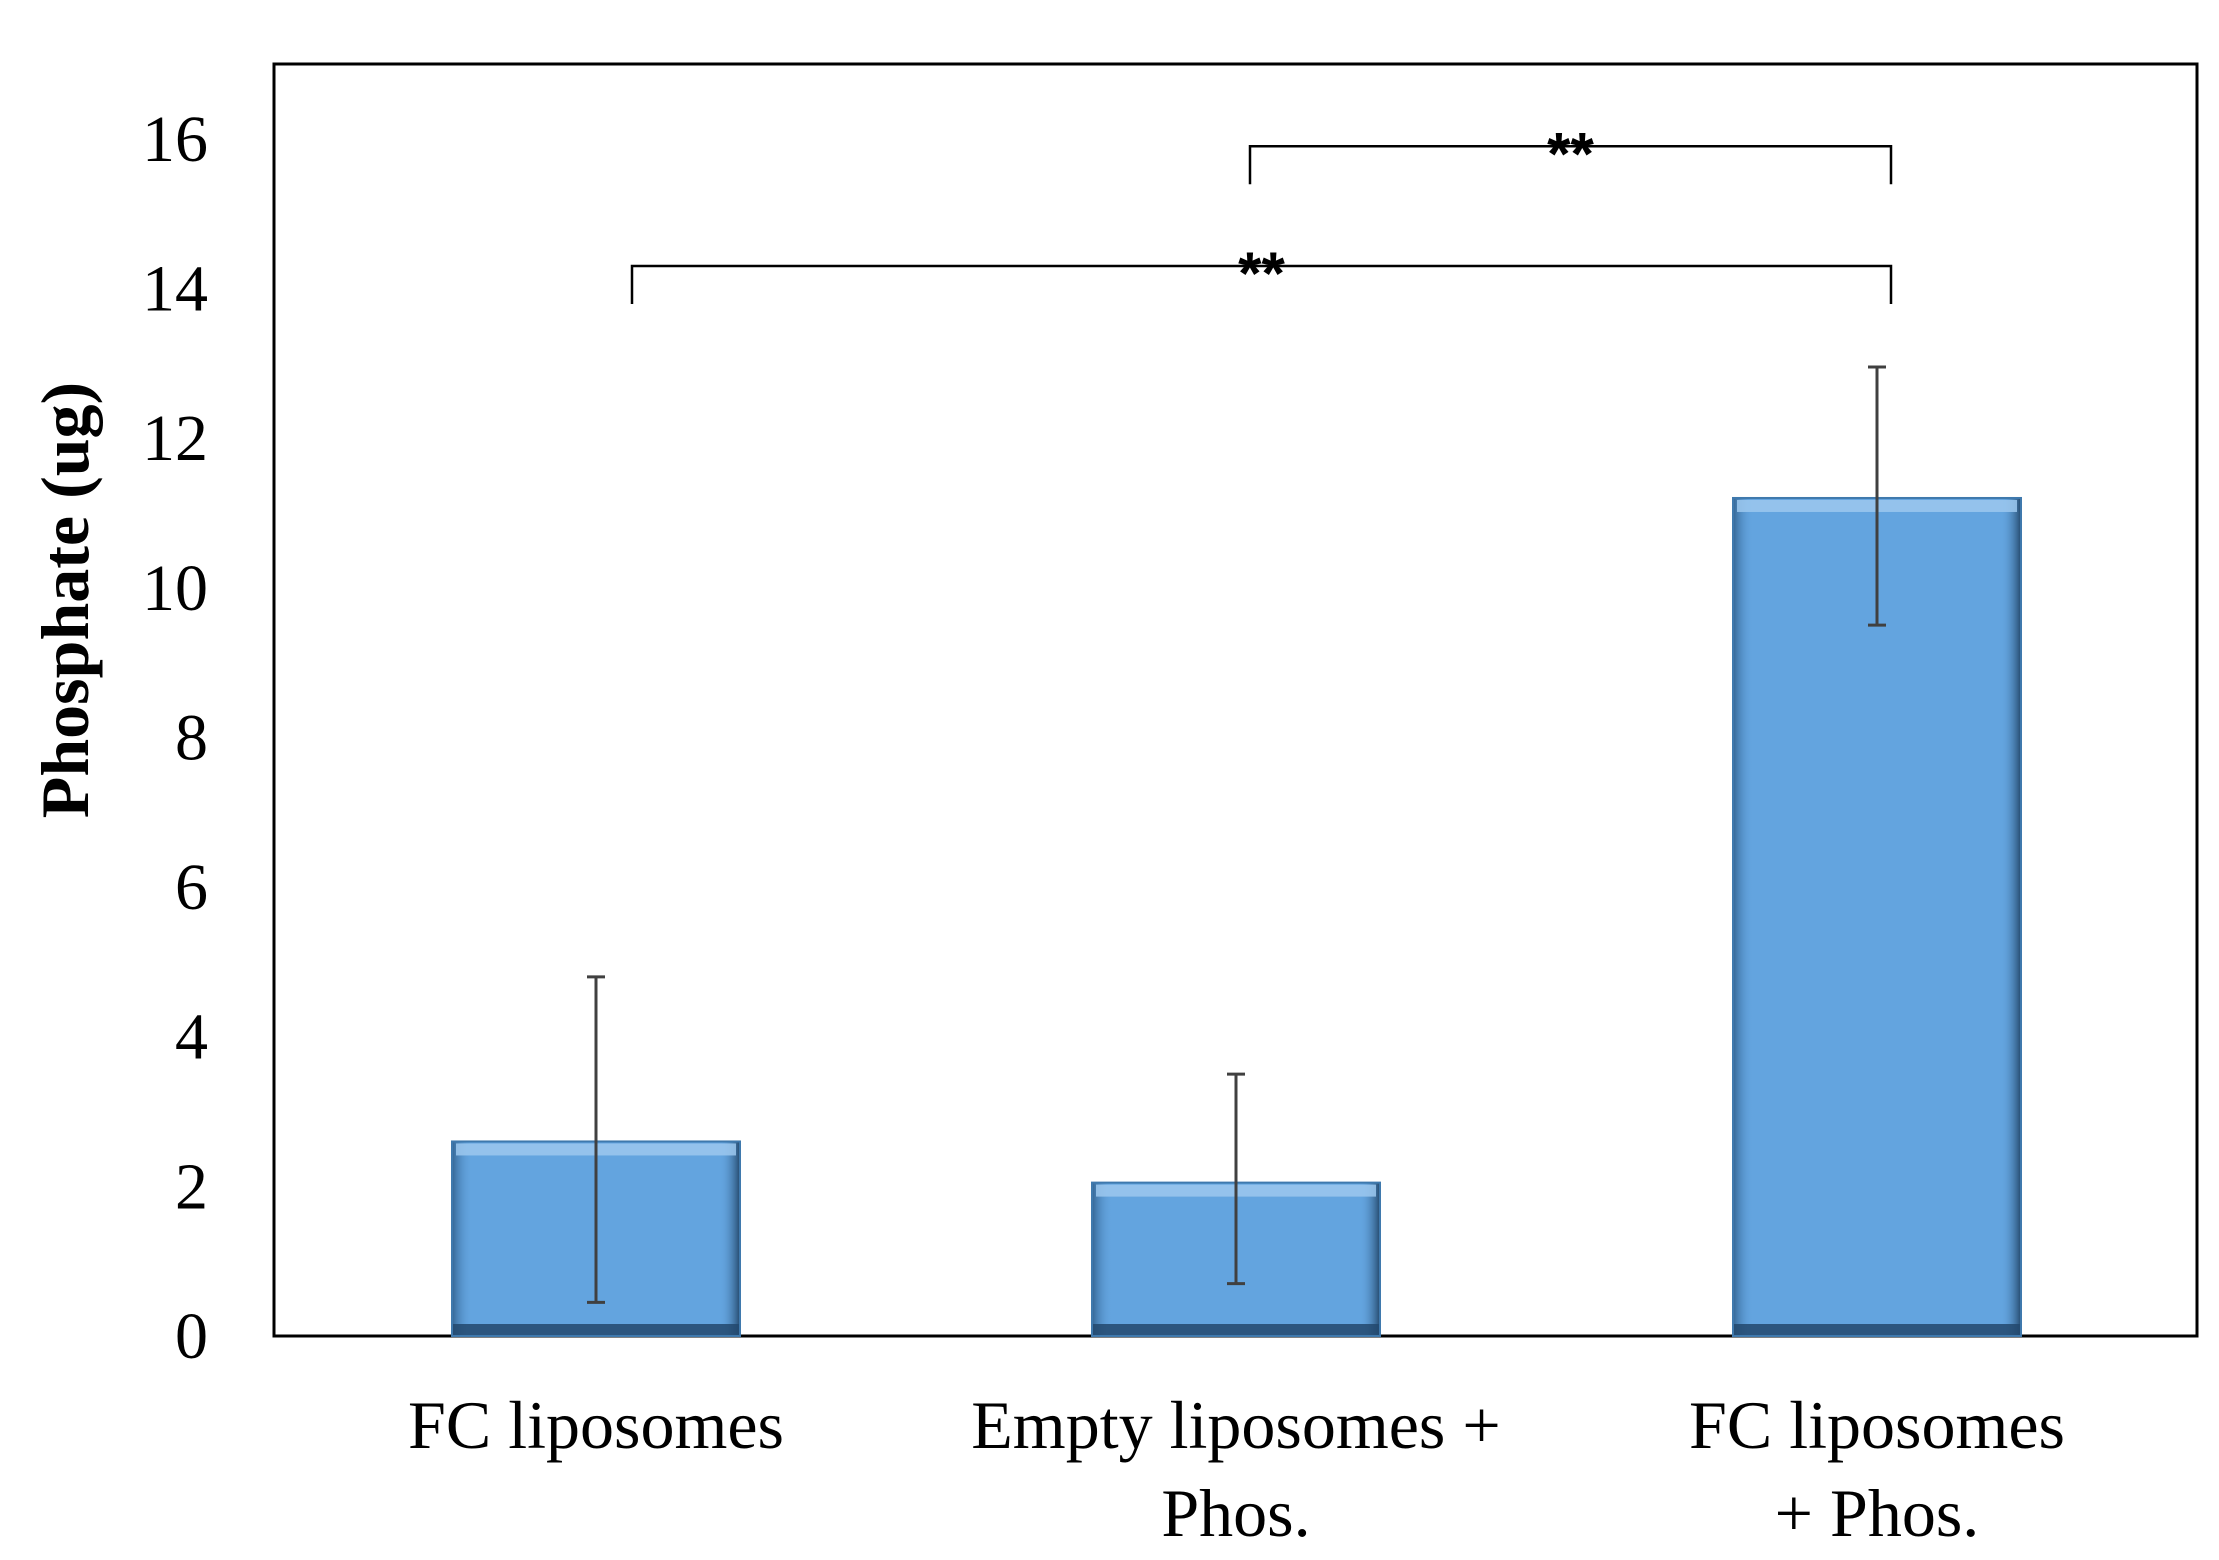 This screenshot has height=1560, width=2219. Describe the element at coordinates (1877, 1469) in the screenshot. I see `category-label-3: FC liposomes + Phos.` at that location.